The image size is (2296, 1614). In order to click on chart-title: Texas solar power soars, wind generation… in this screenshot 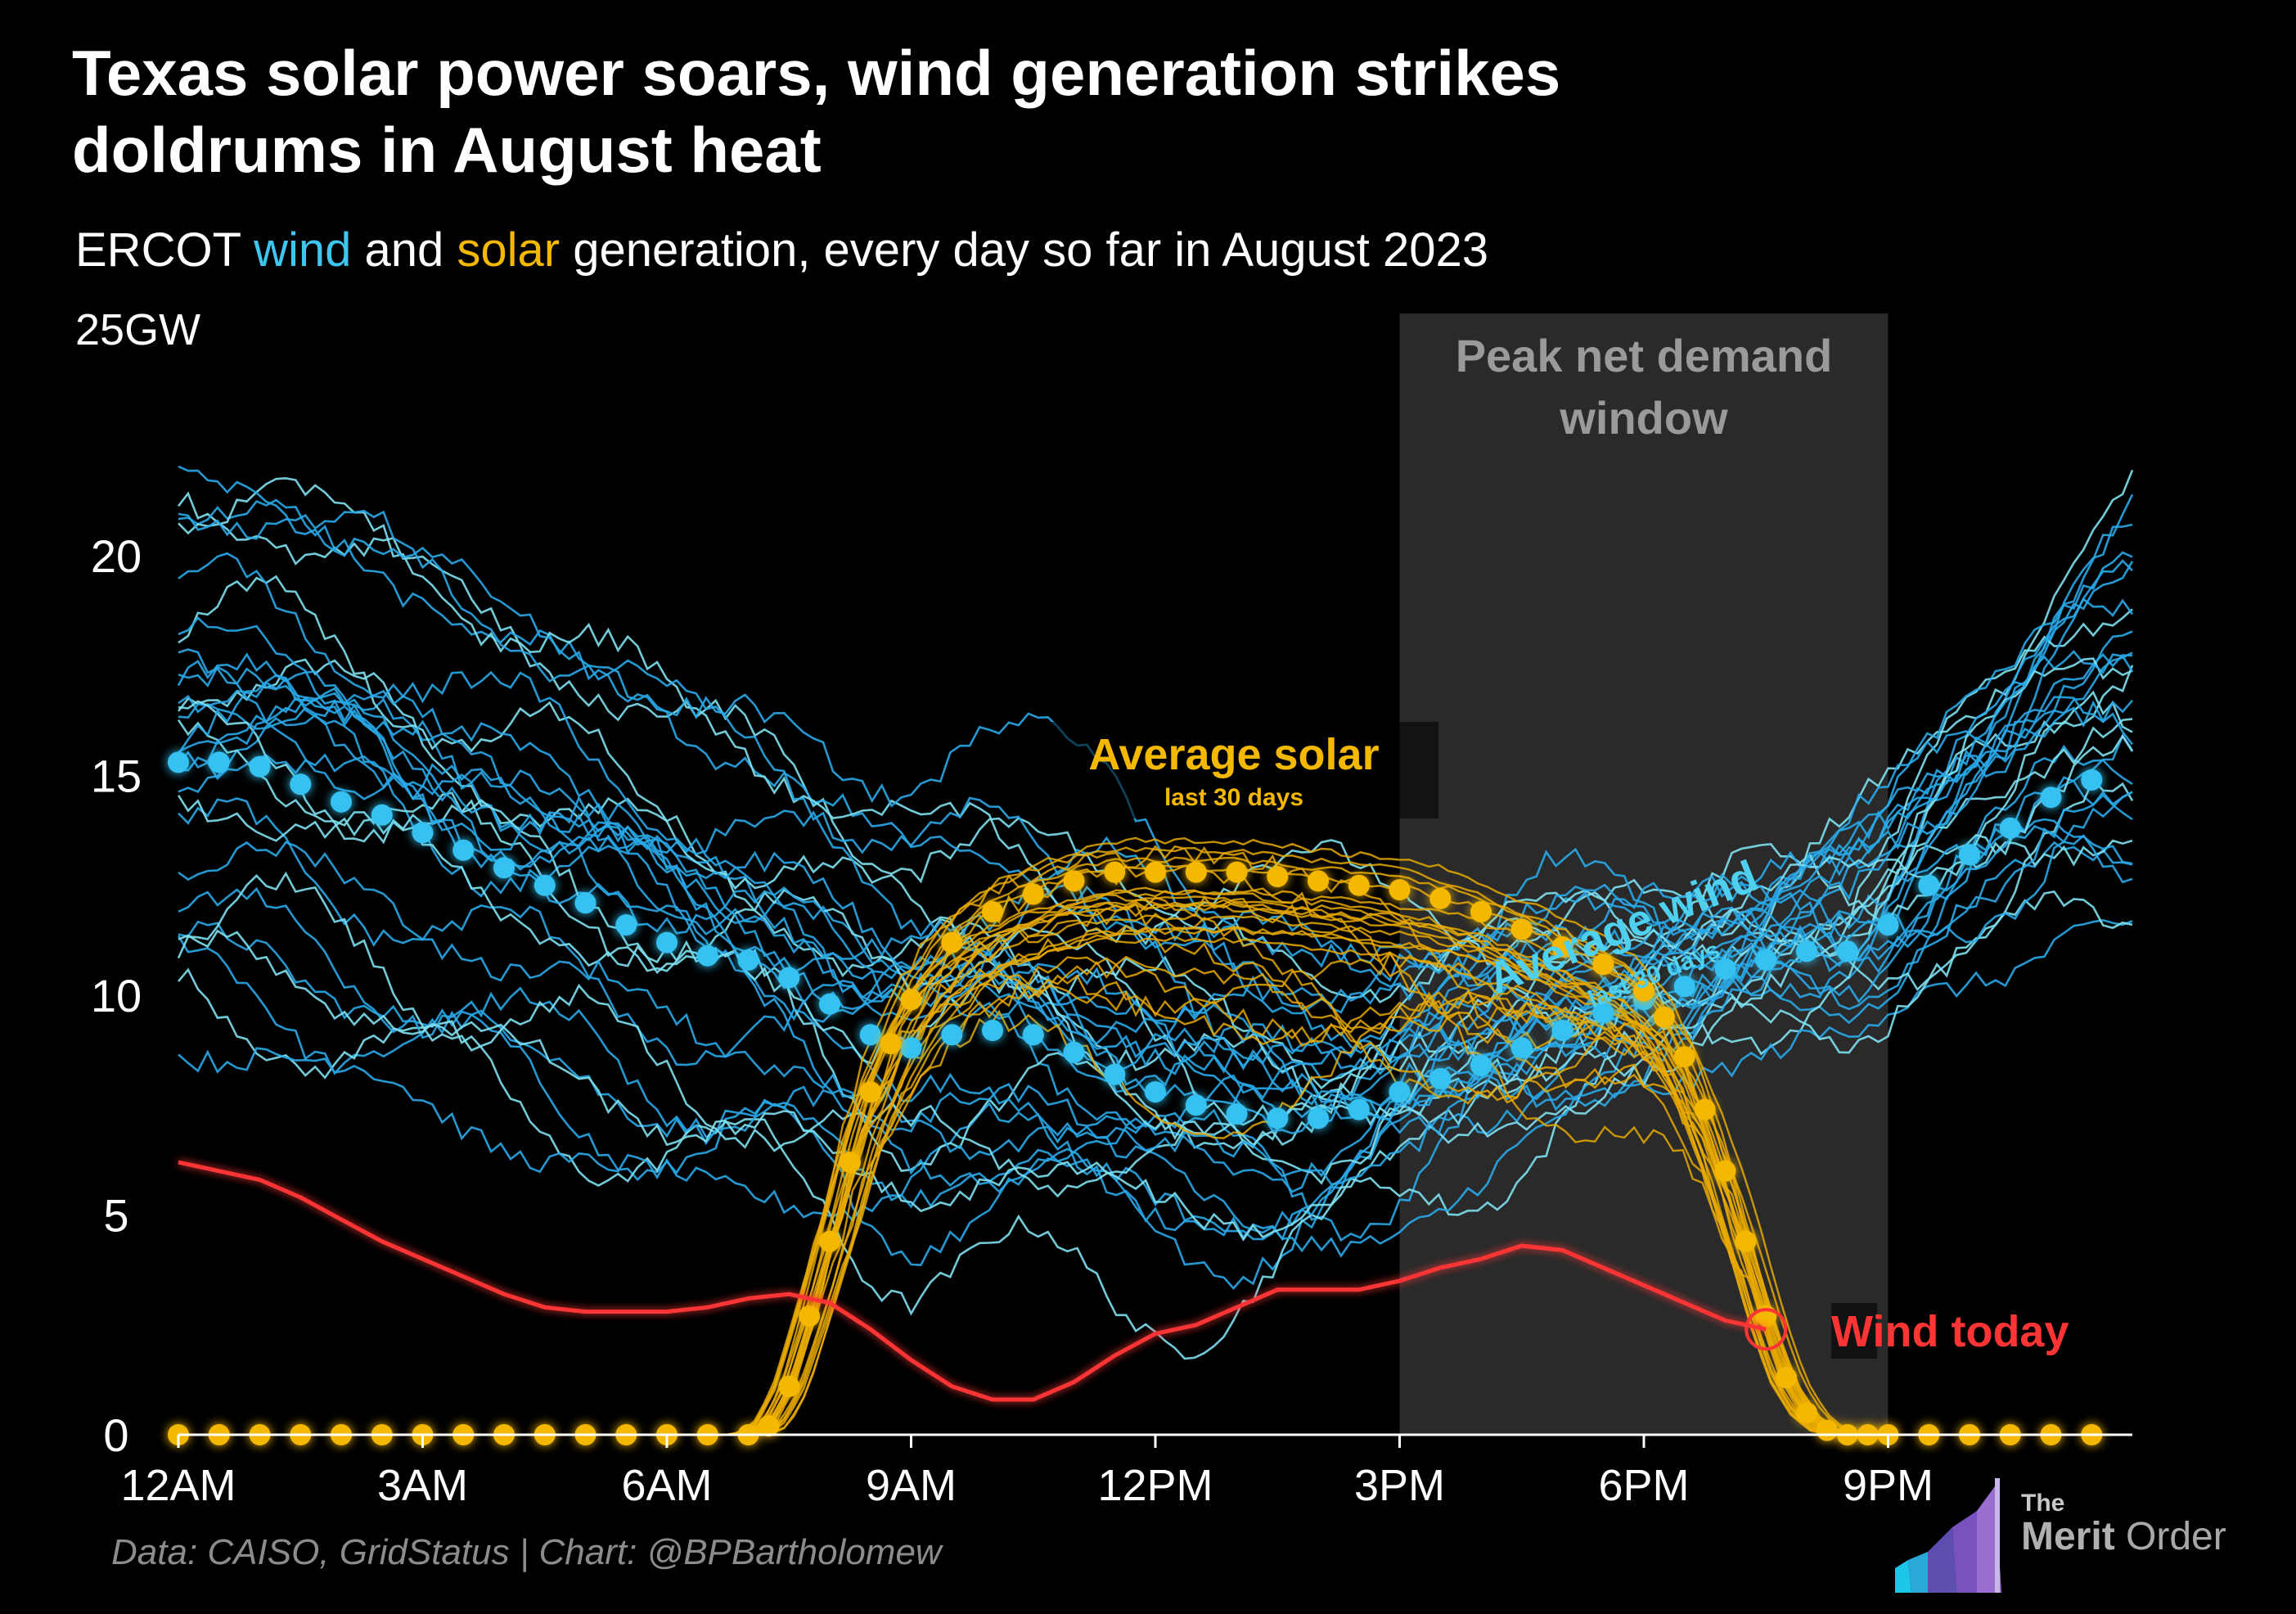, I will do `click(1095, 111)`.